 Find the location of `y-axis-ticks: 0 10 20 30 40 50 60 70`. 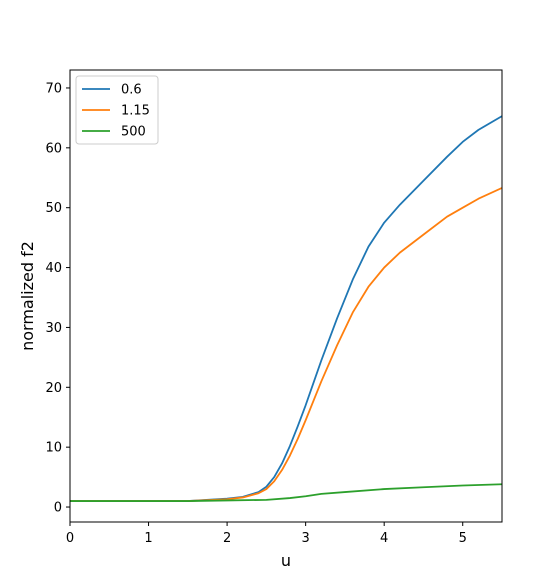

y-axis-ticks: 0 10 20 30 40 50 60 70 is located at coordinates (57, 298).